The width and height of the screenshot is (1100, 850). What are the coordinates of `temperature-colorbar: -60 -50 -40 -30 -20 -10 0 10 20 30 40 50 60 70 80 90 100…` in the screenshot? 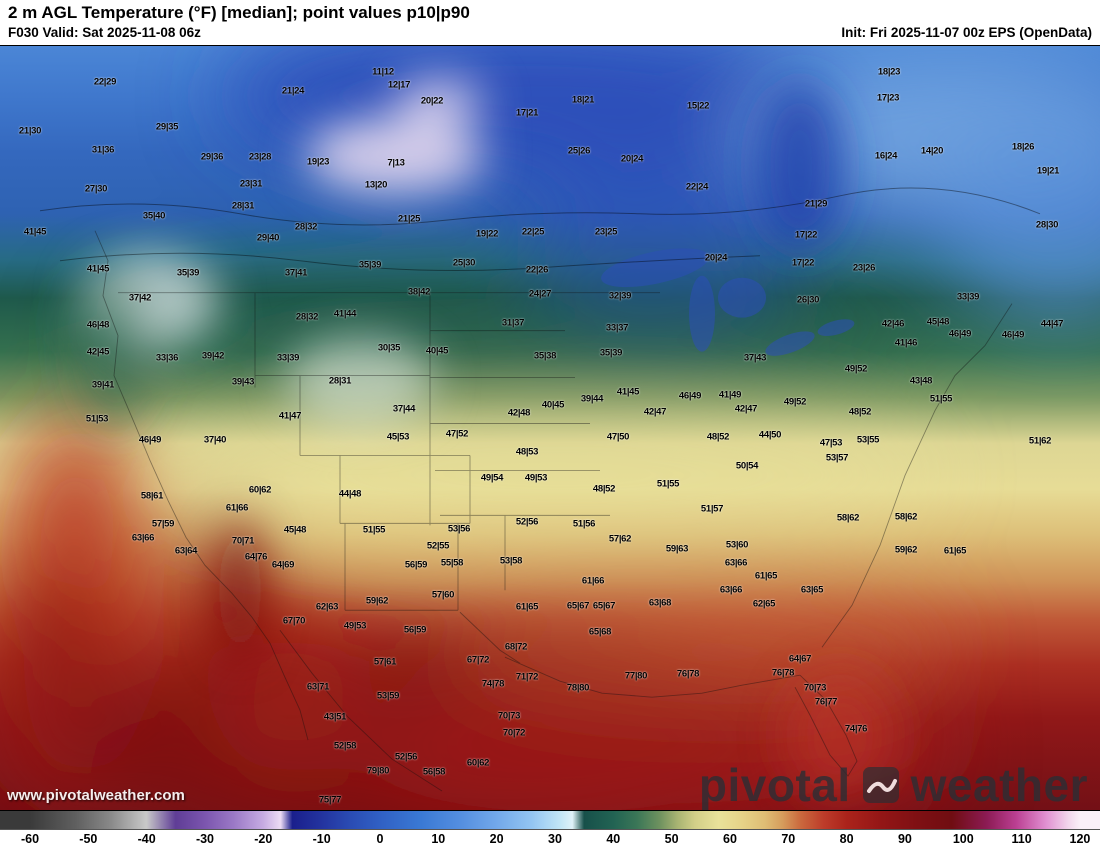 It's located at (550, 830).